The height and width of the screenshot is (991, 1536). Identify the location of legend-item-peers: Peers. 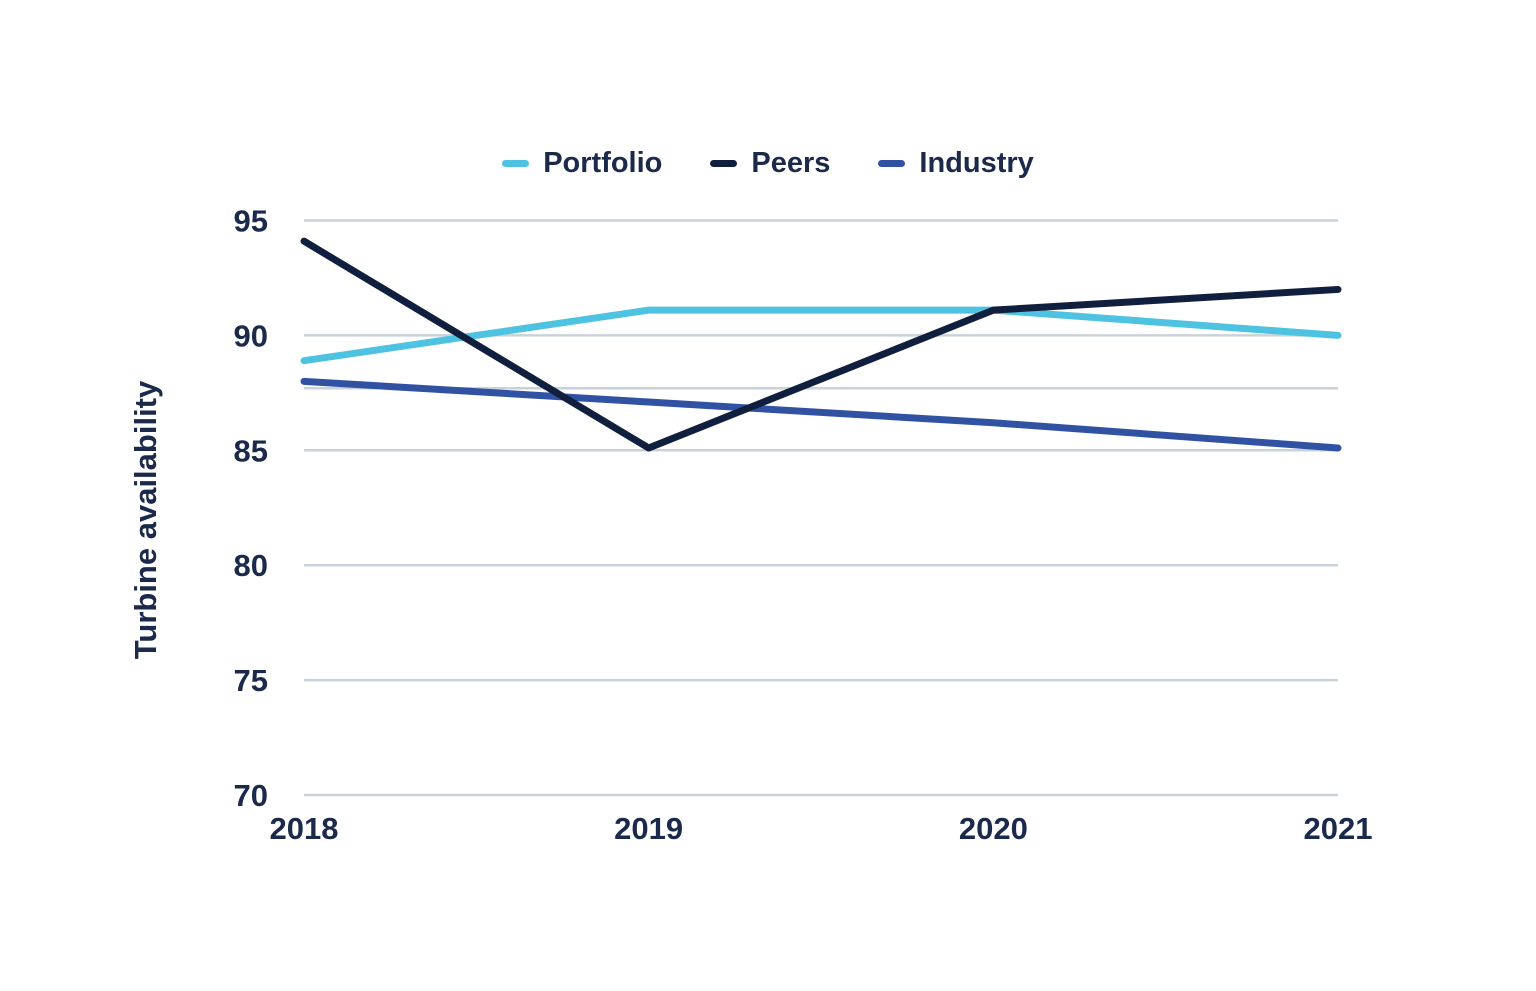
(770, 163).